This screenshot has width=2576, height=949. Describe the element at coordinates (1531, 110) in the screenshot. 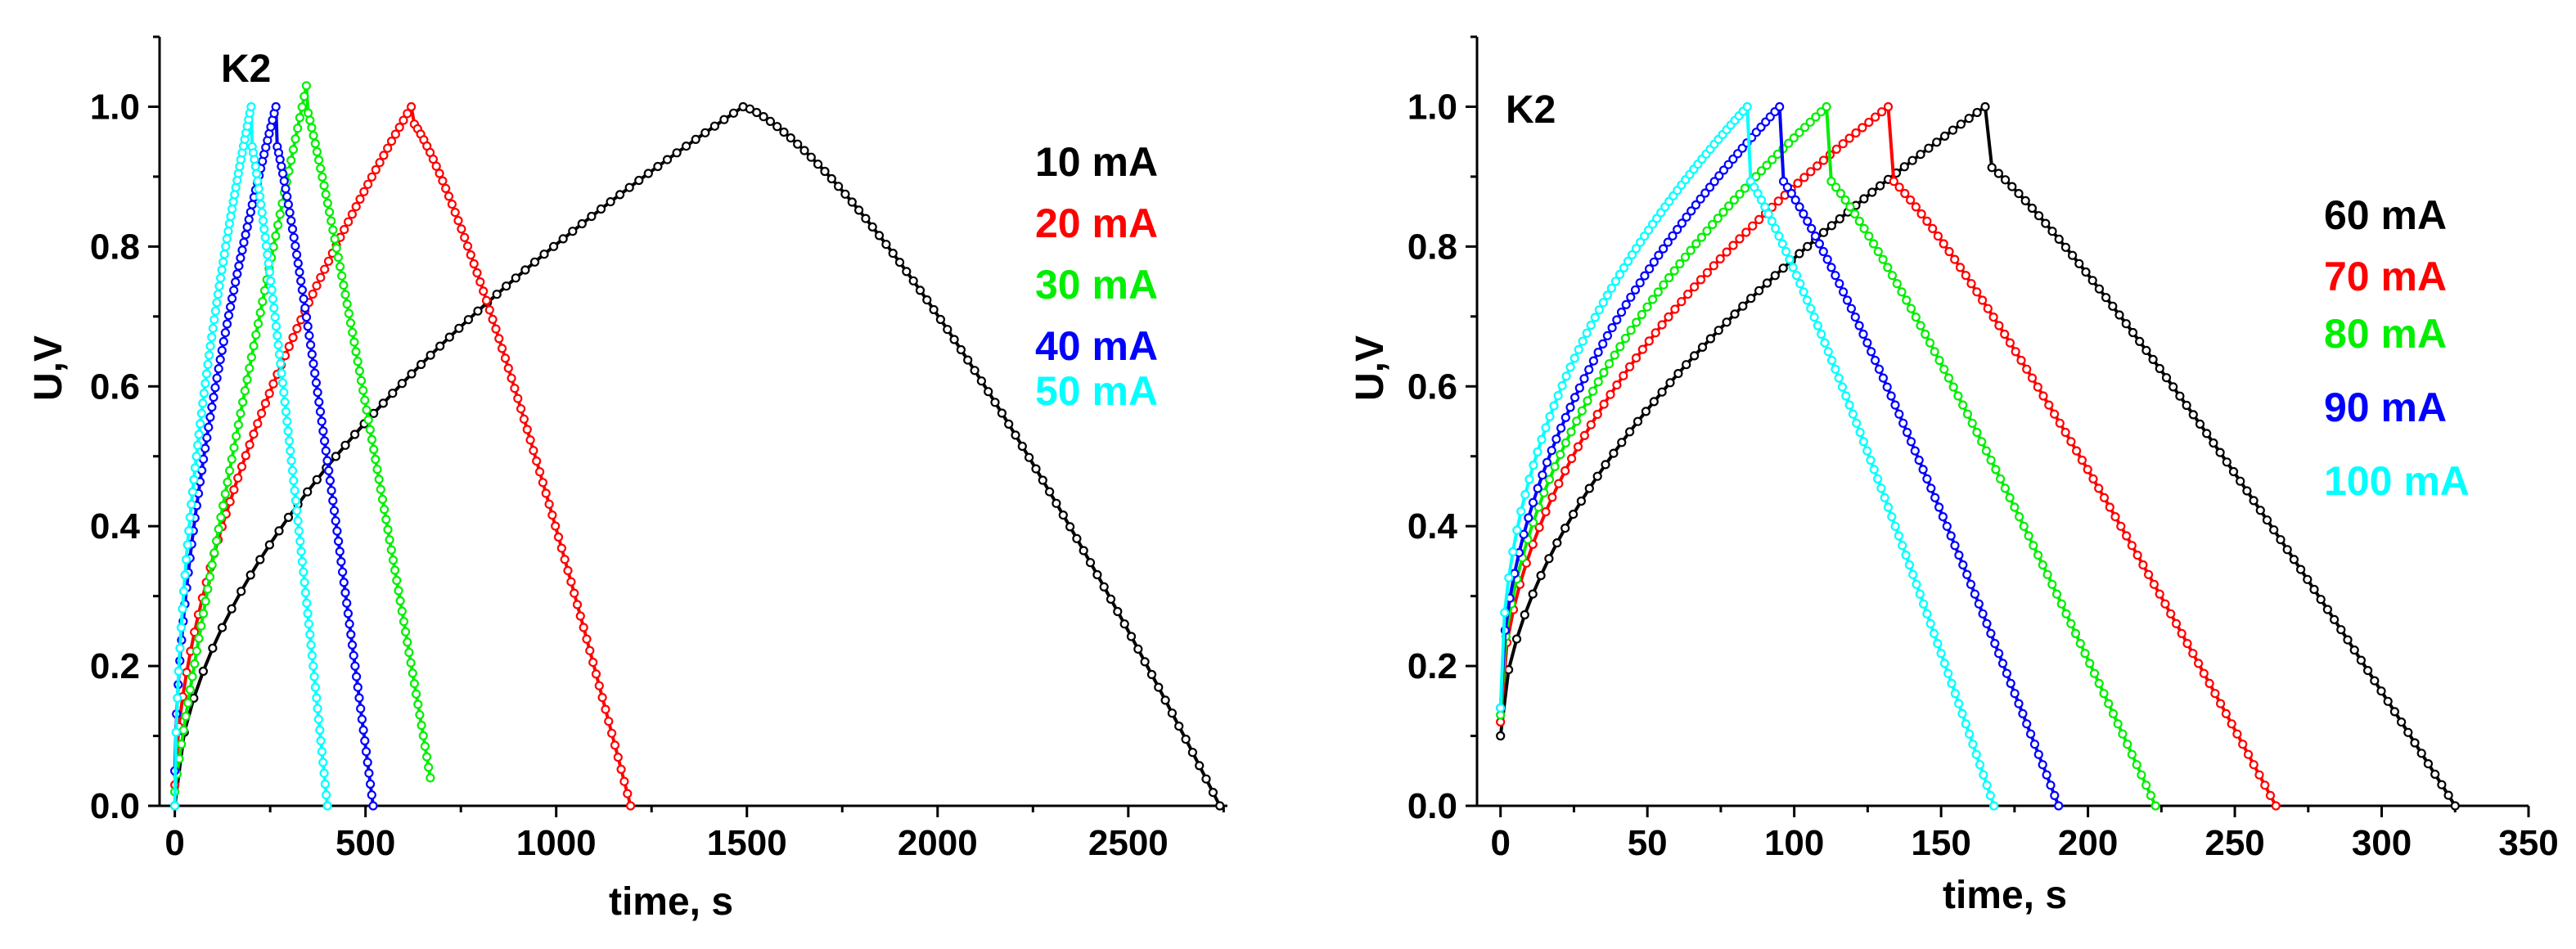

I see `panel-annotation: K2` at that location.